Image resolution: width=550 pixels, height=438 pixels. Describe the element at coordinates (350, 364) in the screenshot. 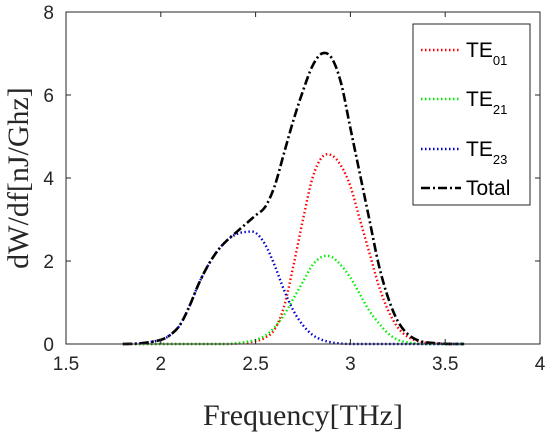

I see `x-tick-label: 3` at that location.